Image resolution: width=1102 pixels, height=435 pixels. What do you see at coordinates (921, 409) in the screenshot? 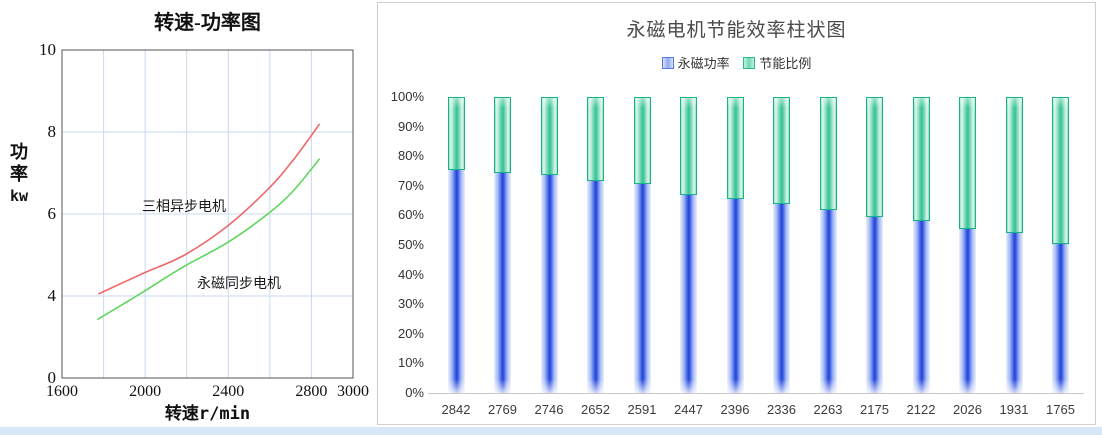
I see `x-tick-label: 2122` at bounding box center [921, 409].